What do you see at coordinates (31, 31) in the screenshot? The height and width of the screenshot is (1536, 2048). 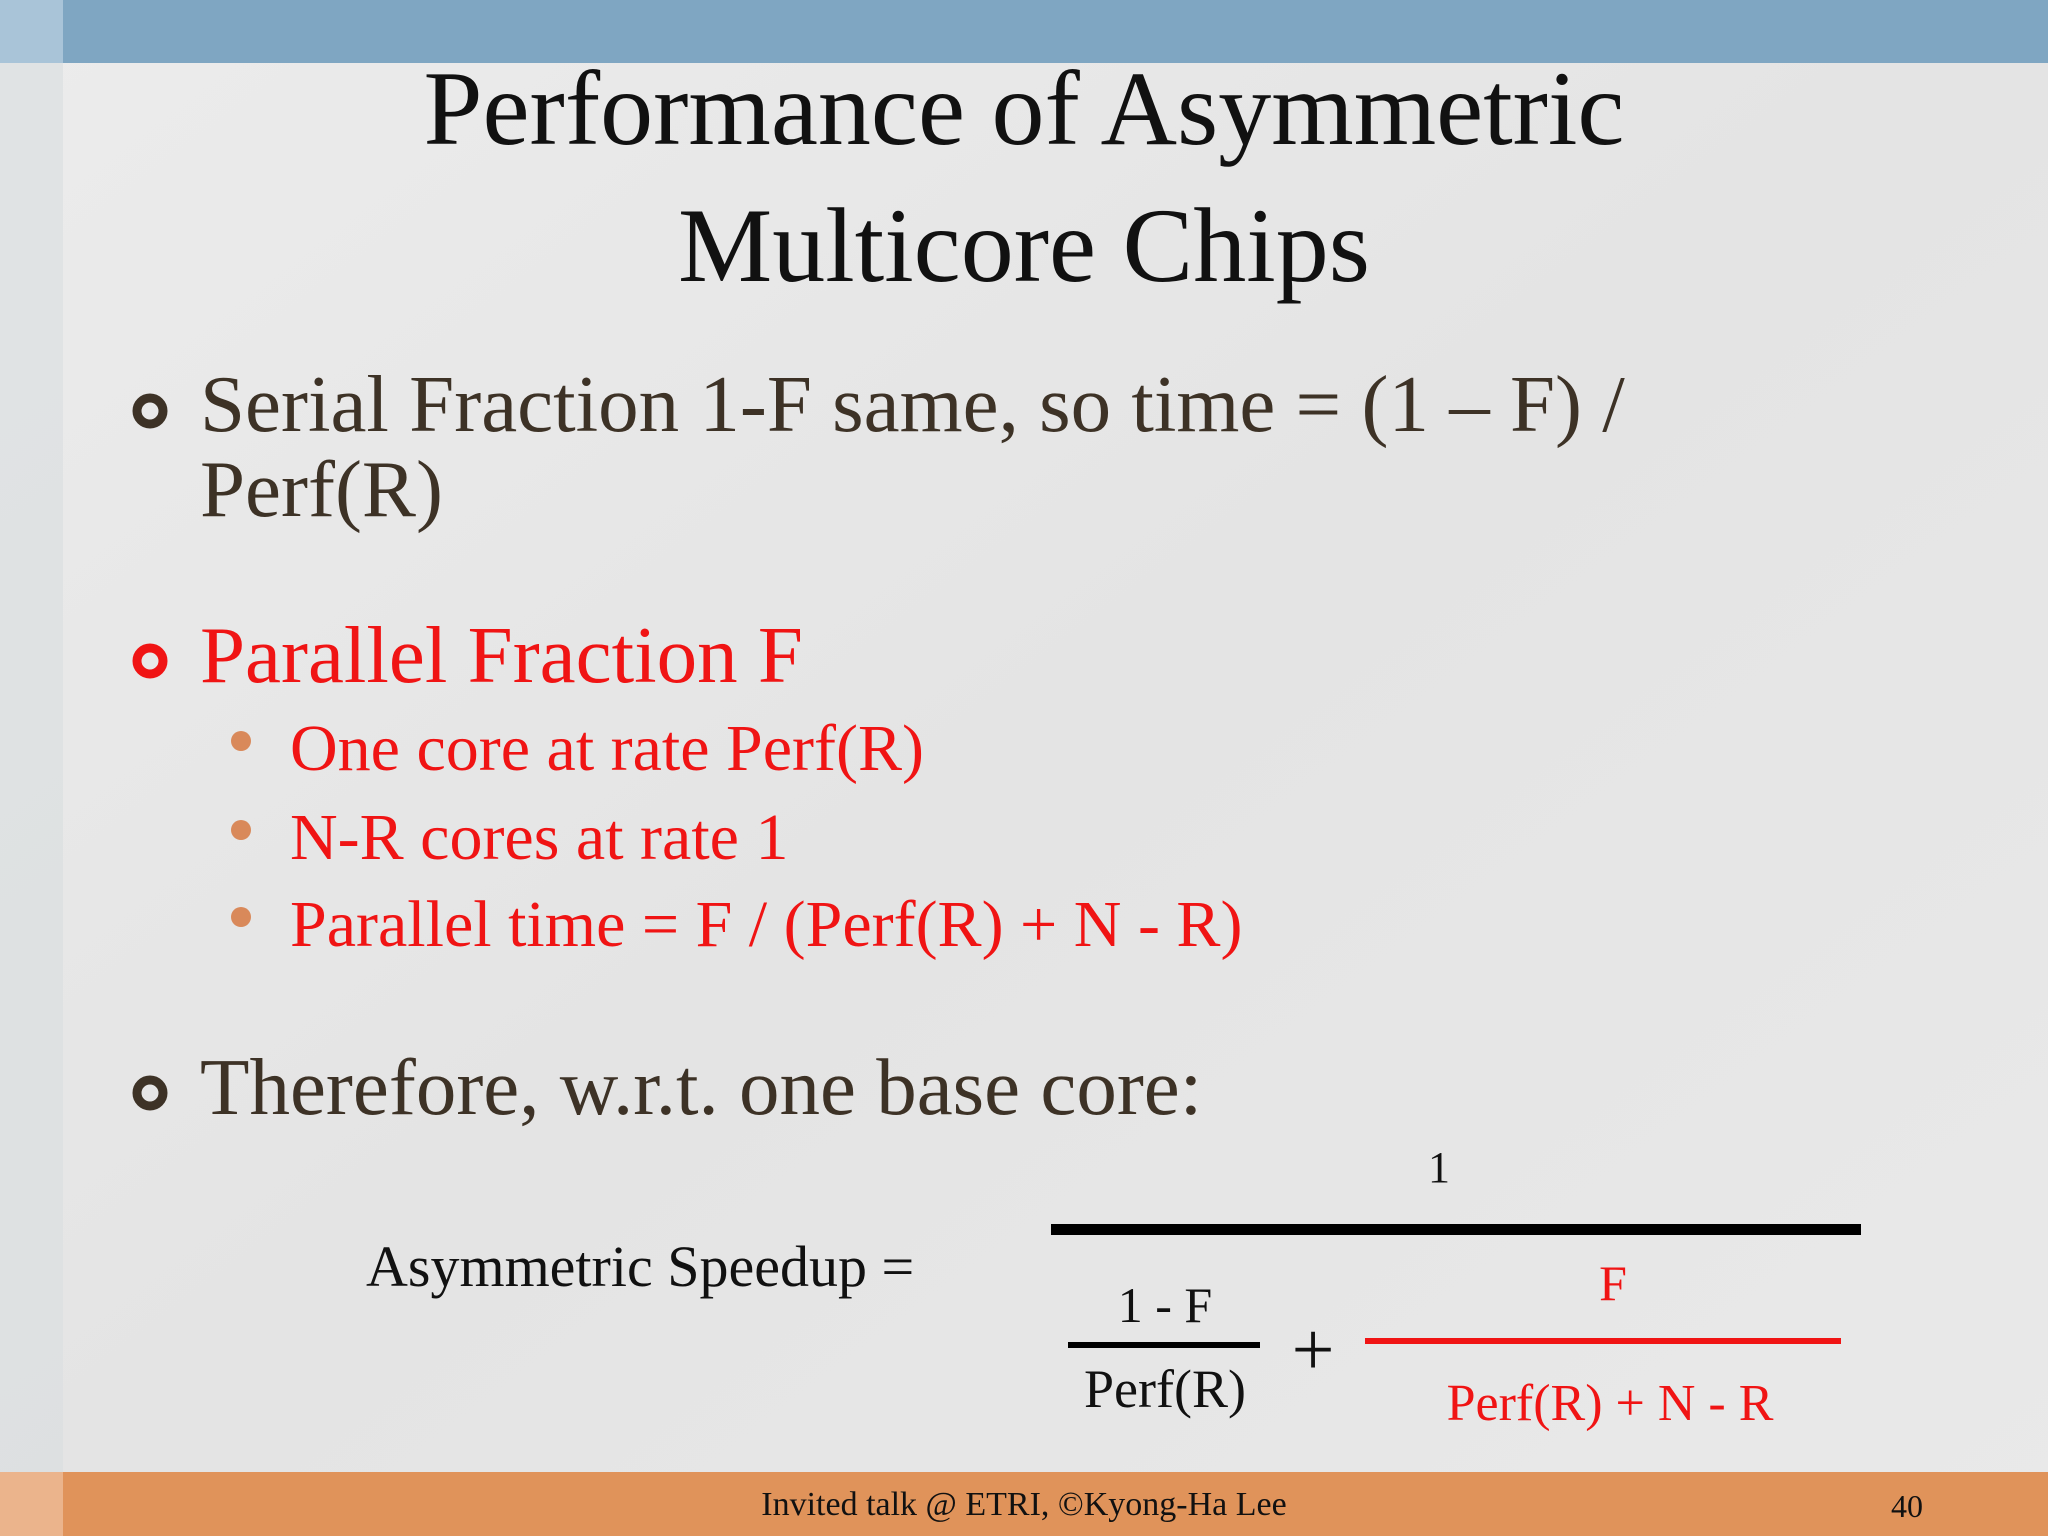 I see `top-bar-corner` at bounding box center [31, 31].